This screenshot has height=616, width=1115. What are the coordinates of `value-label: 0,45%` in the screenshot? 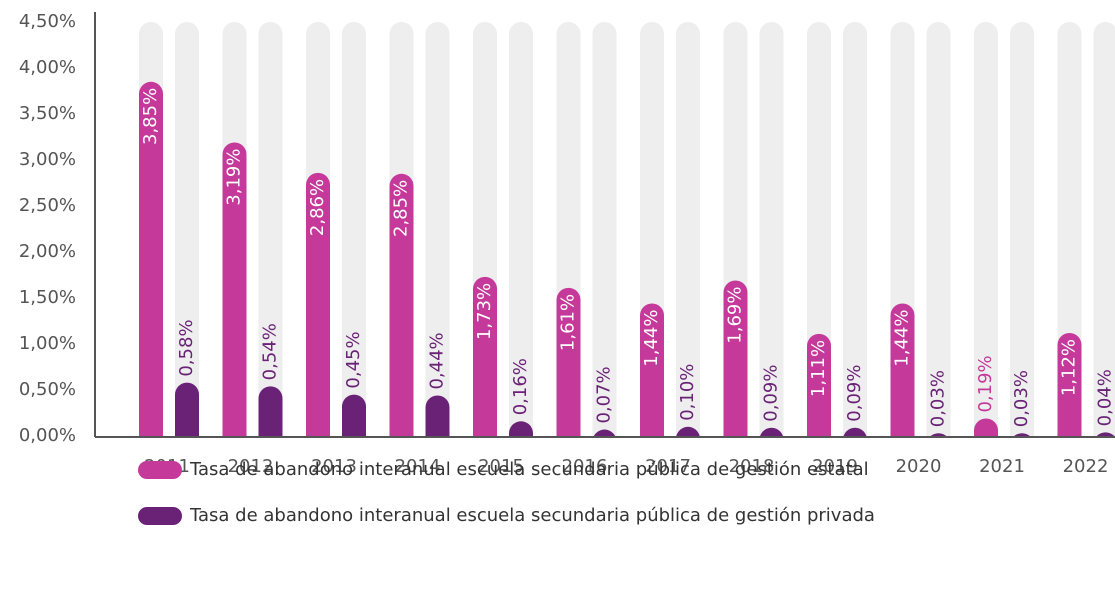 It's located at (353, 359).